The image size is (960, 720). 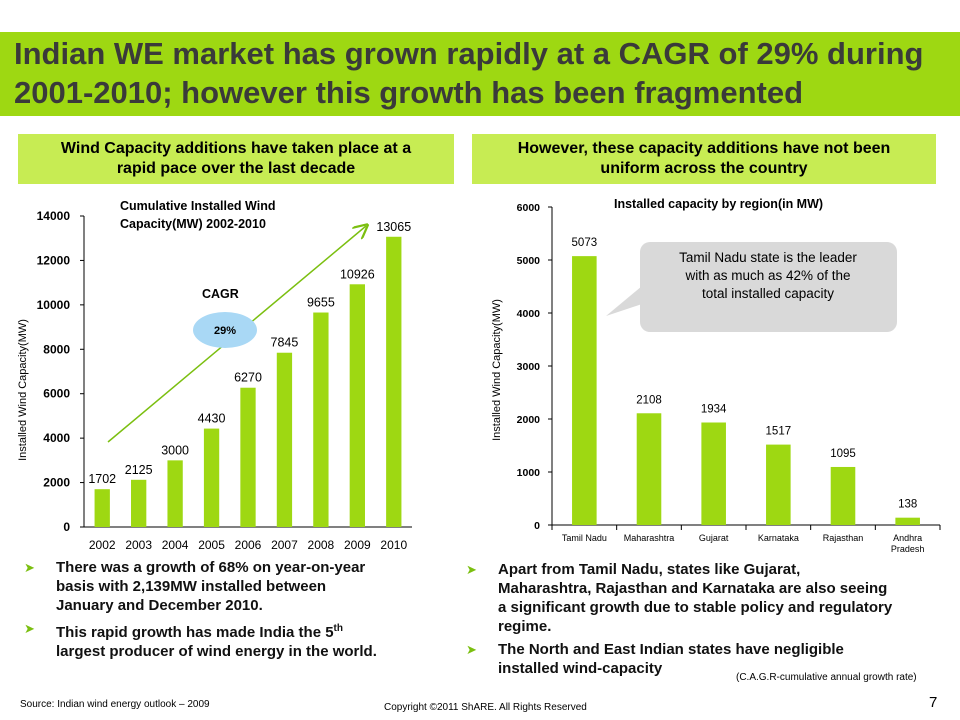 I want to click on y-tick-label: 12000, so click(x=54, y=260).